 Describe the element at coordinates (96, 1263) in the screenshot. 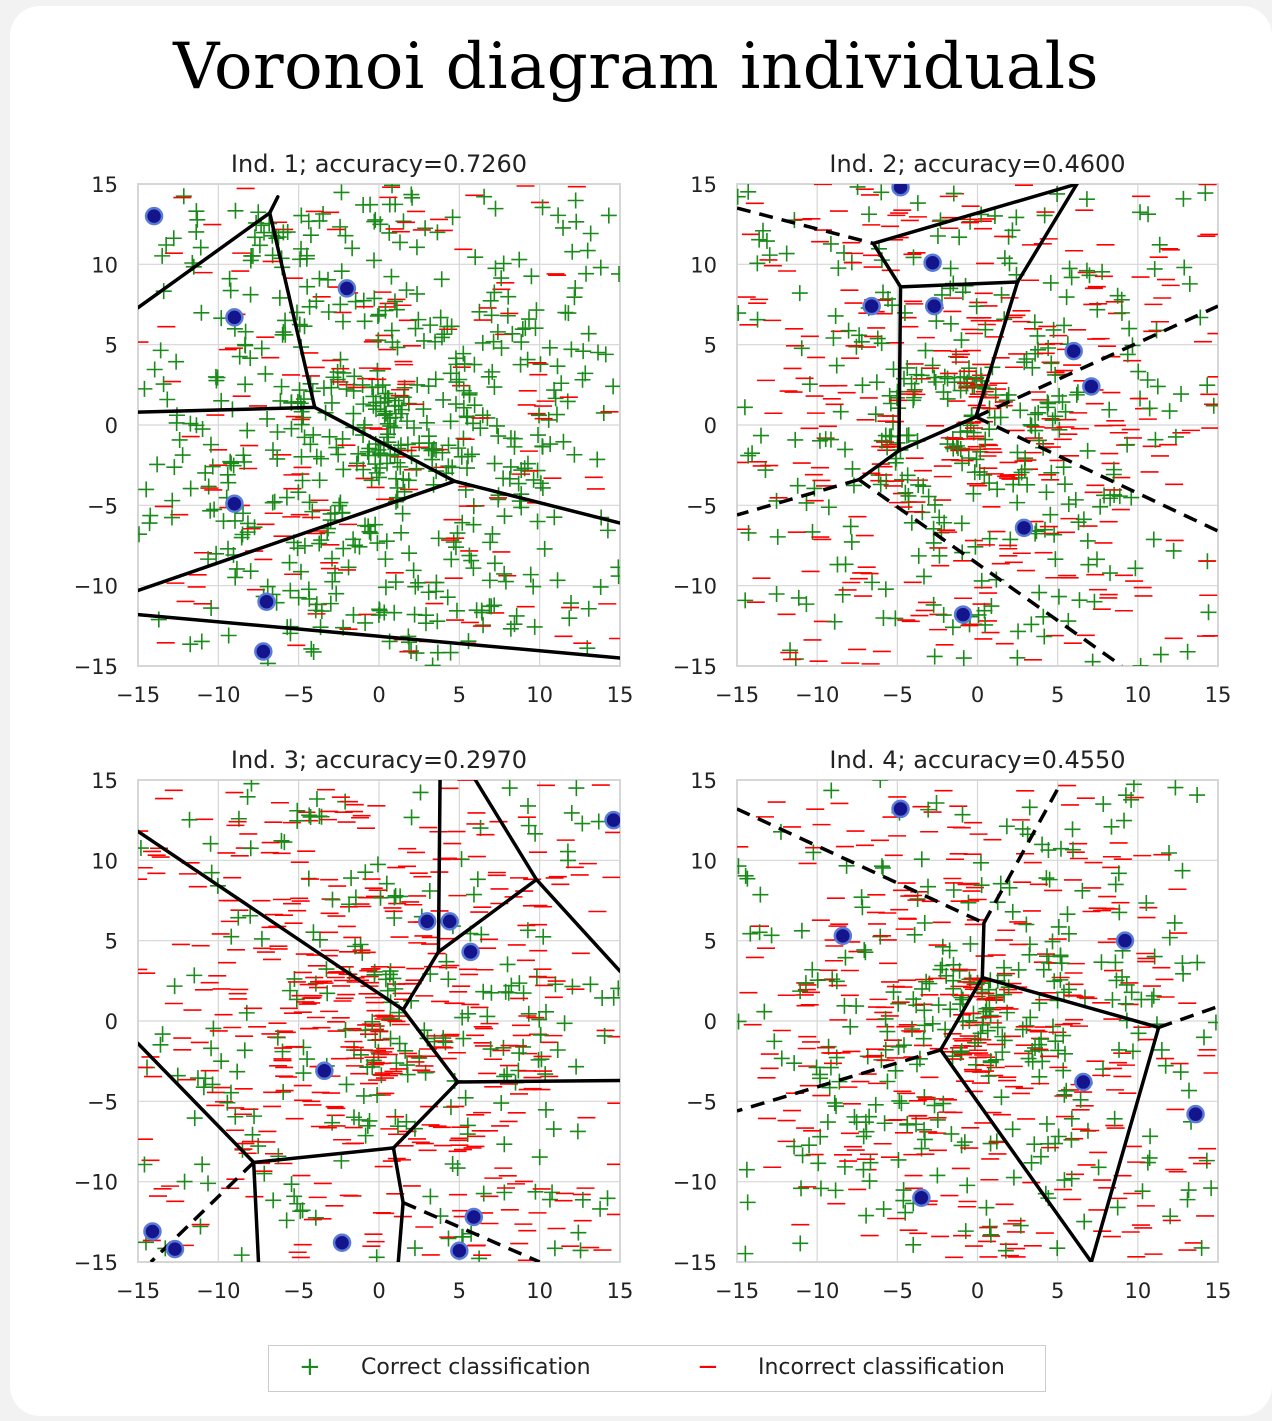

I see `y-tick-label: −15` at that location.